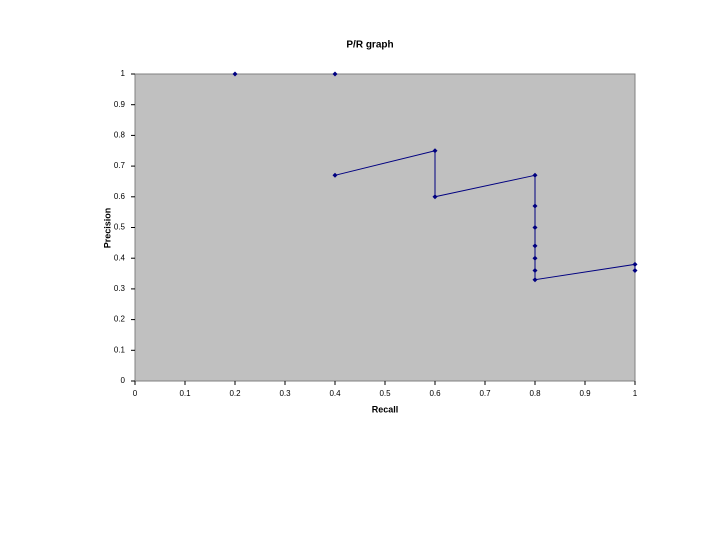 Image resolution: width=720 pixels, height=540 pixels. Describe the element at coordinates (120, 257) in the screenshot. I see `y-tick-label: 0.4` at that location.